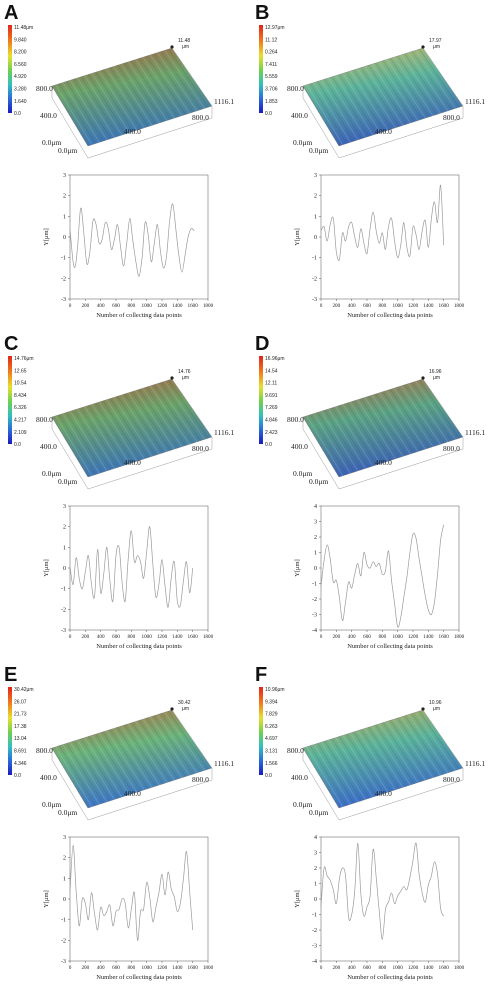 The width and height of the screenshot is (498, 997). I want to click on surface-axis-label: 800.0, so click(200, 448).